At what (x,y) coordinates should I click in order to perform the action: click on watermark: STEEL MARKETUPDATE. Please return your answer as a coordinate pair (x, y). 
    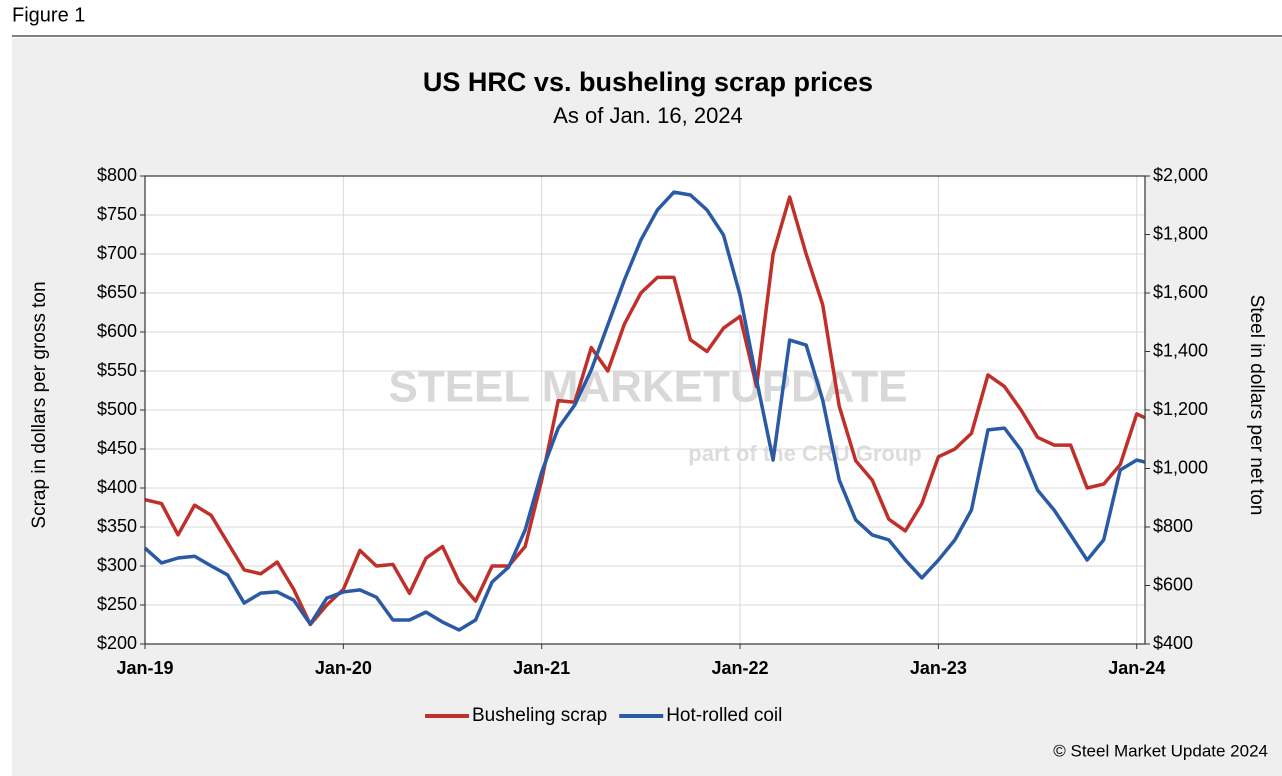
    Looking at the image, I should click on (647, 387).